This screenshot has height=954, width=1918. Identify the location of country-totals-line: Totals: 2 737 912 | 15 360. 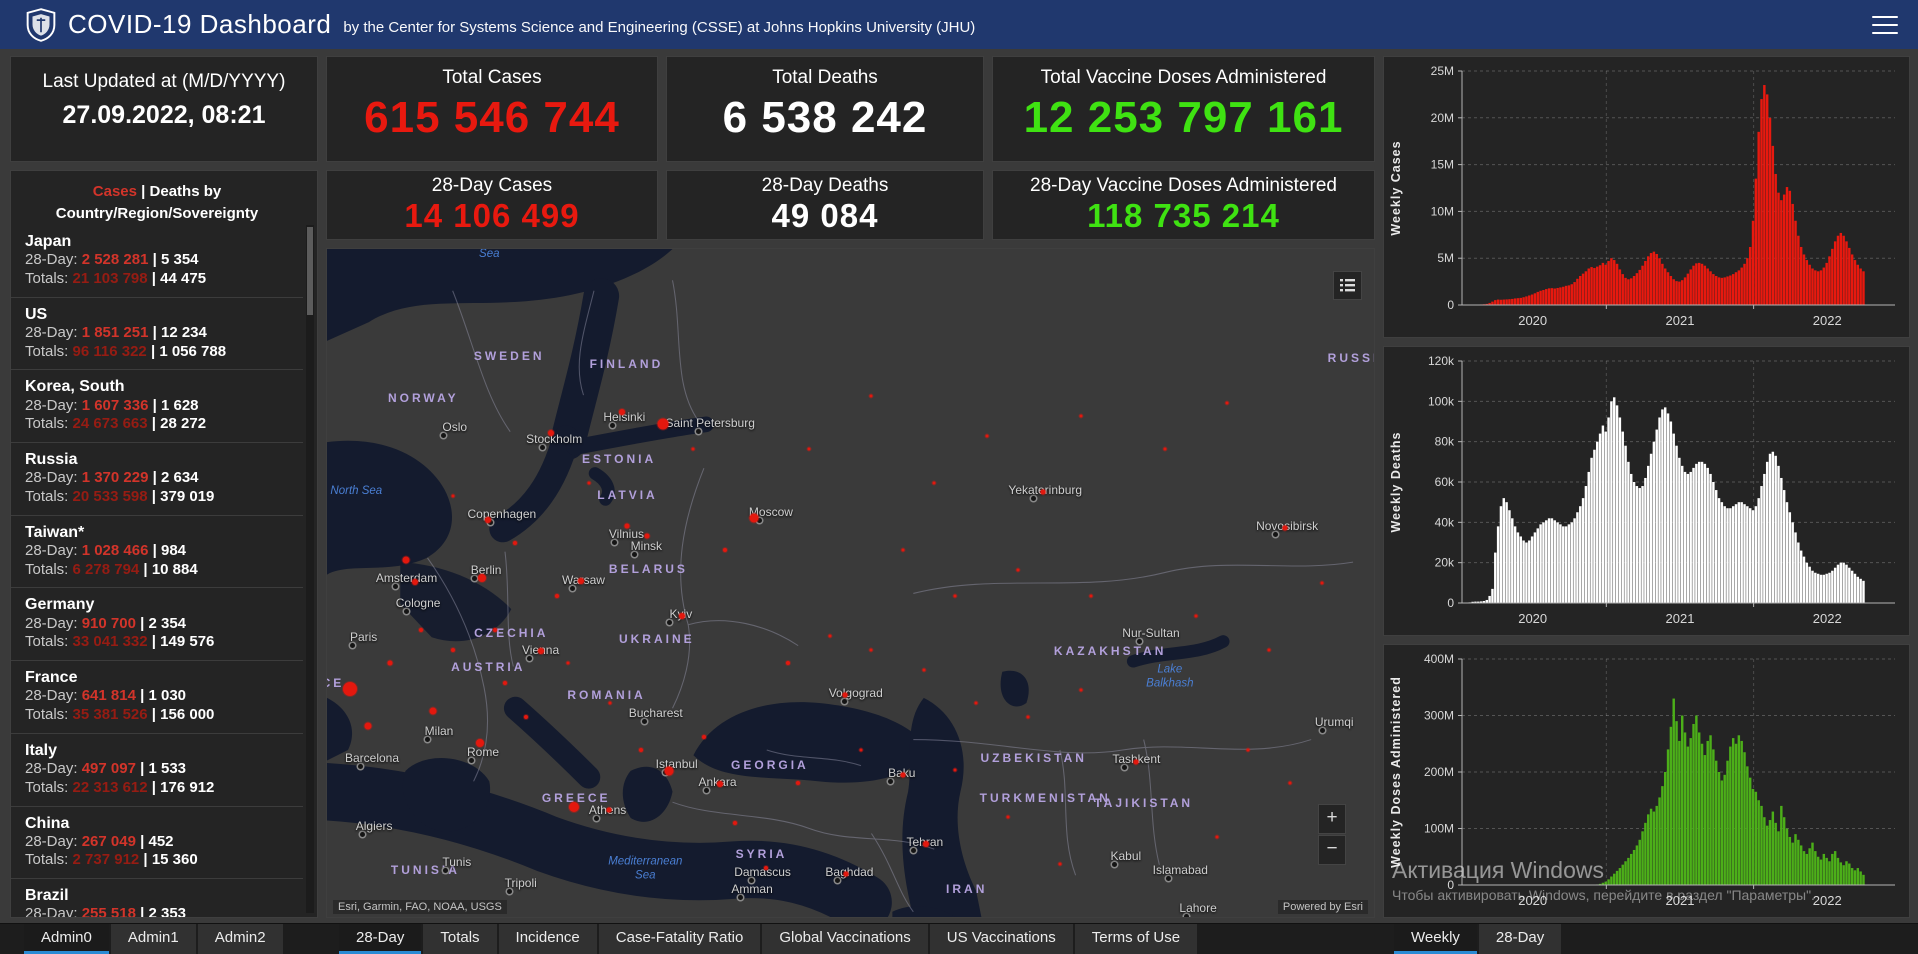
(111, 860).